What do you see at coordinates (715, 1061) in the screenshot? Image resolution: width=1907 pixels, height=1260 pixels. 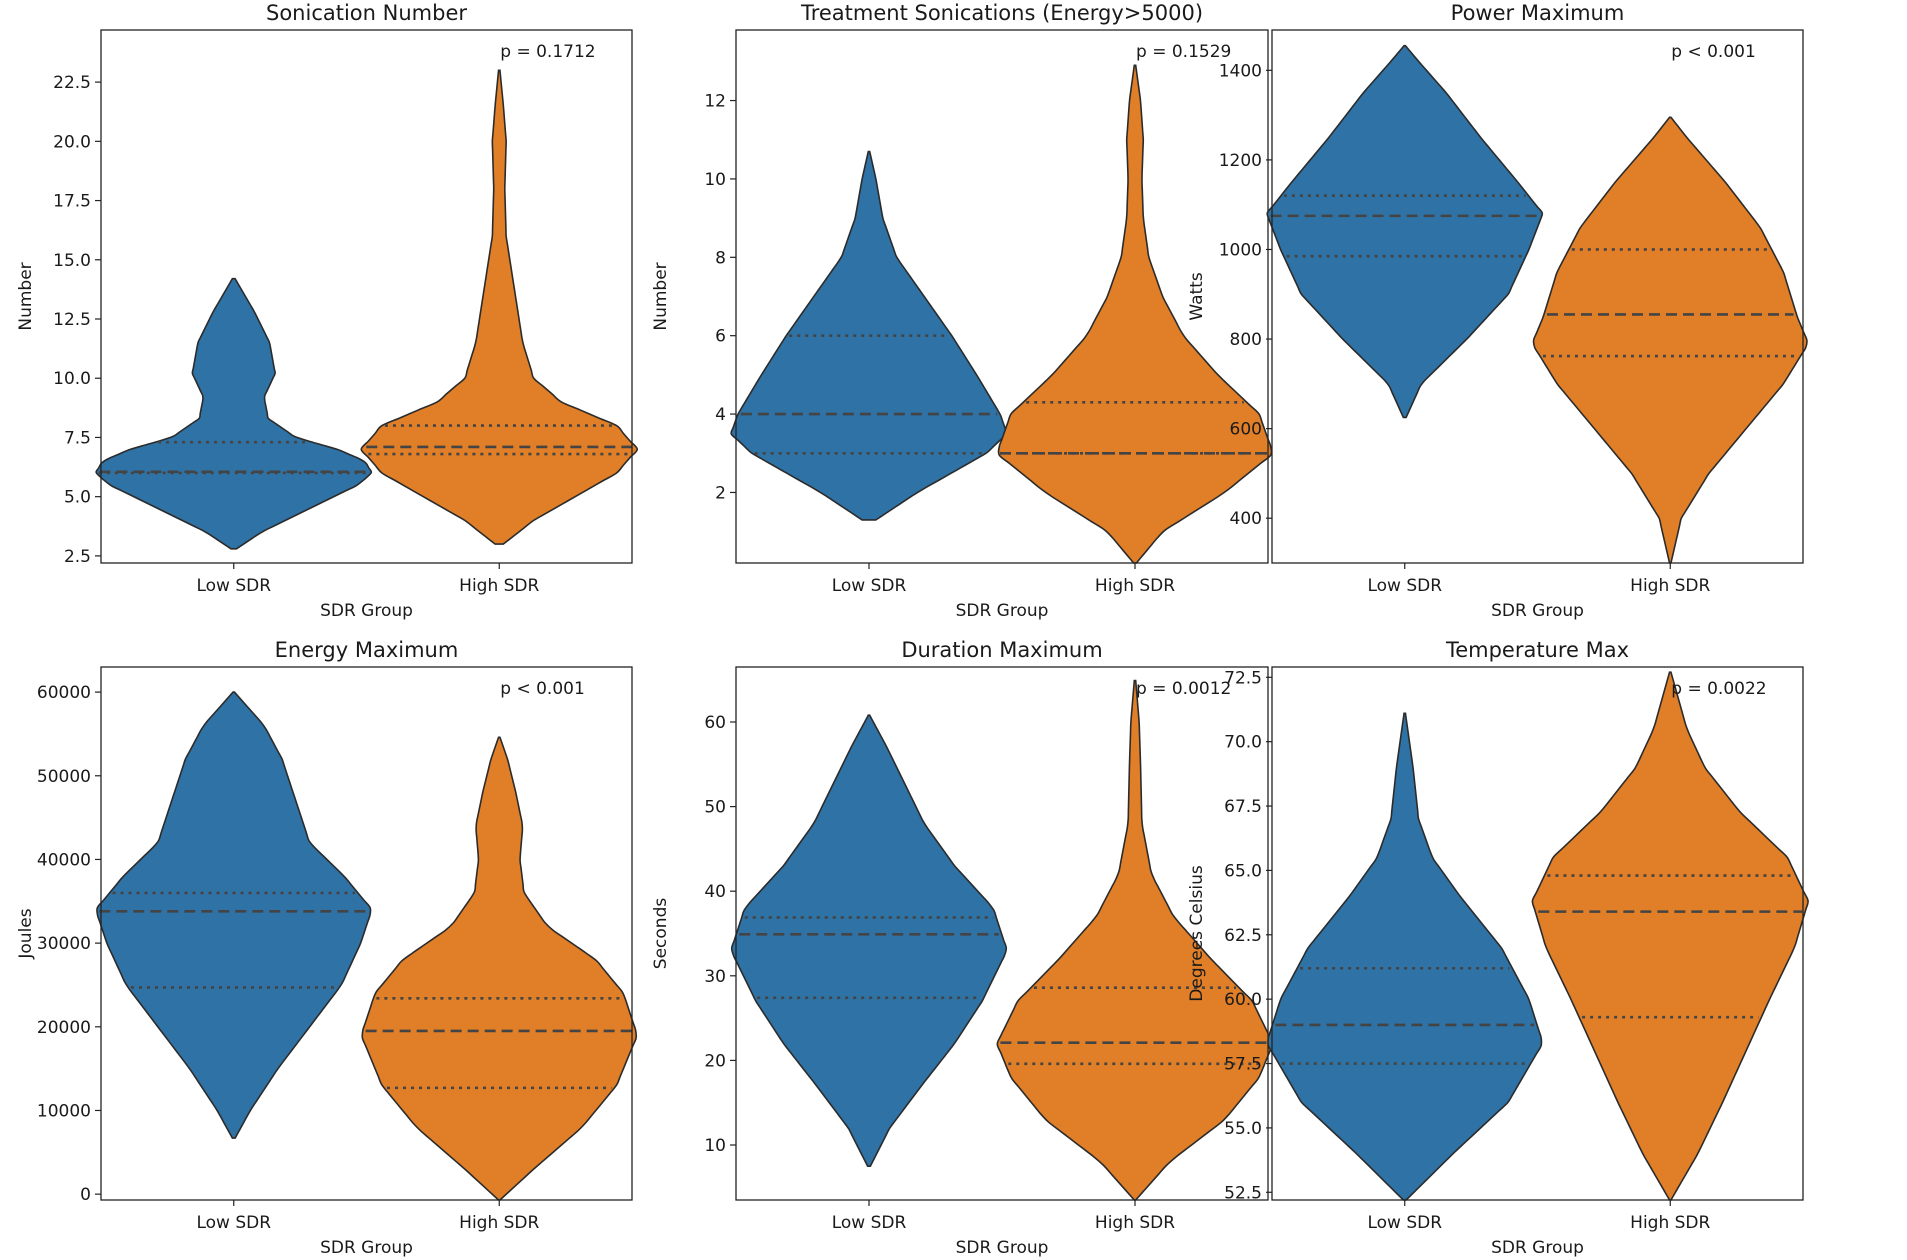 I see `y-tick-label: 20` at bounding box center [715, 1061].